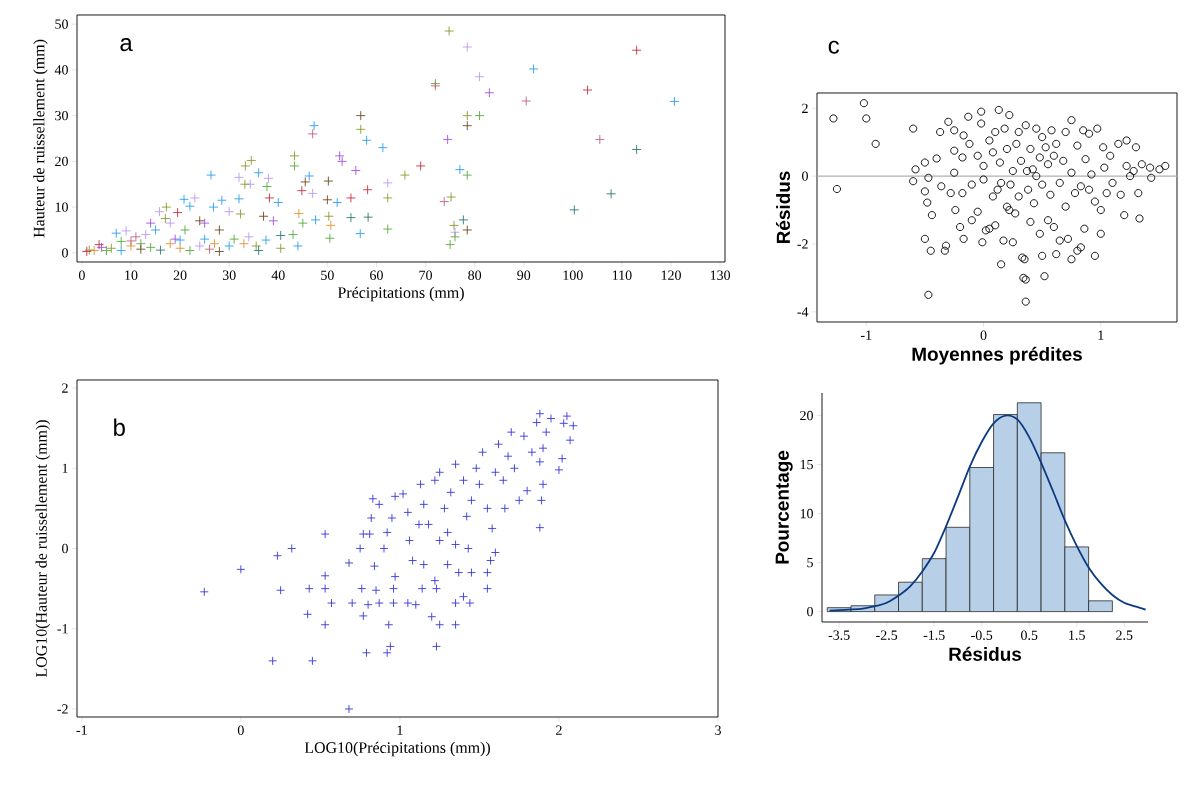  What do you see at coordinates (806, 464) in the screenshot?
I see `y-tick-label: 15` at bounding box center [806, 464].